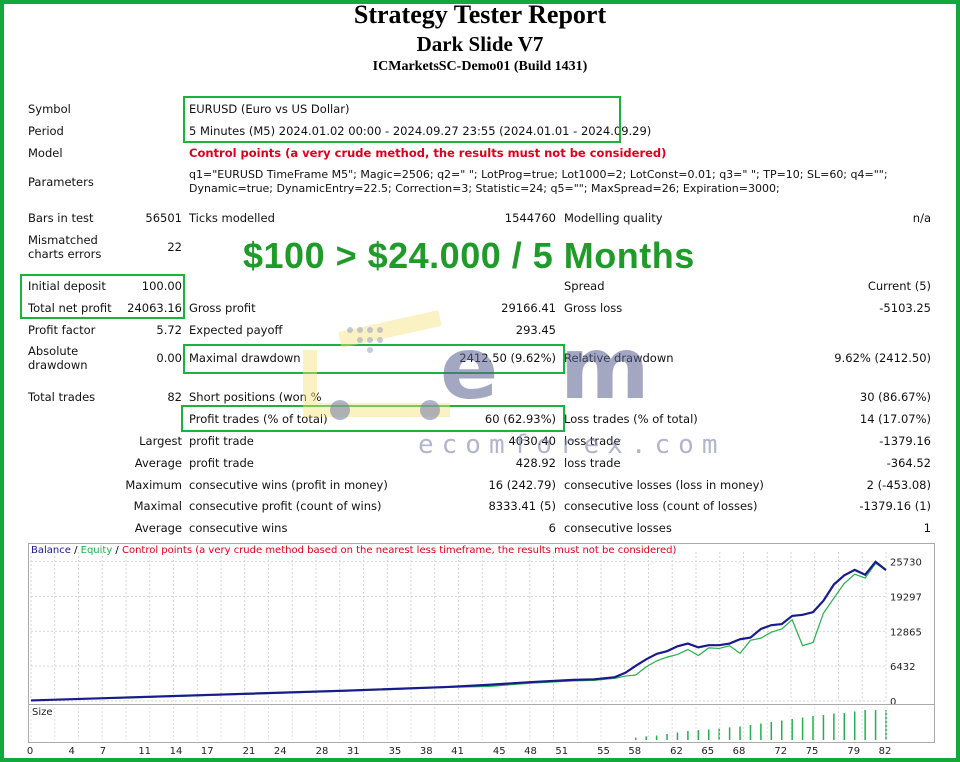 The width and height of the screenshot is (960, 762). What do you see at coordinates (144, 751) in the screenshot?
I see `x-tick-label: 11` at bounding box center [144, 751].